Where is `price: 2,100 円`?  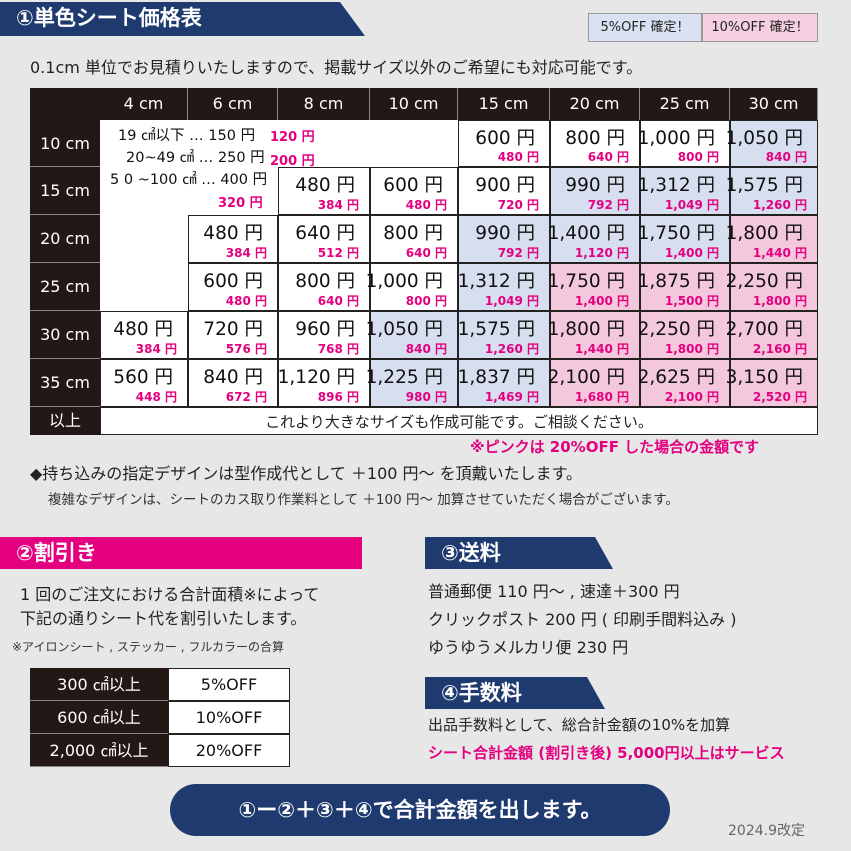 price: 2,100 円 is located at coordinates (586, 377).